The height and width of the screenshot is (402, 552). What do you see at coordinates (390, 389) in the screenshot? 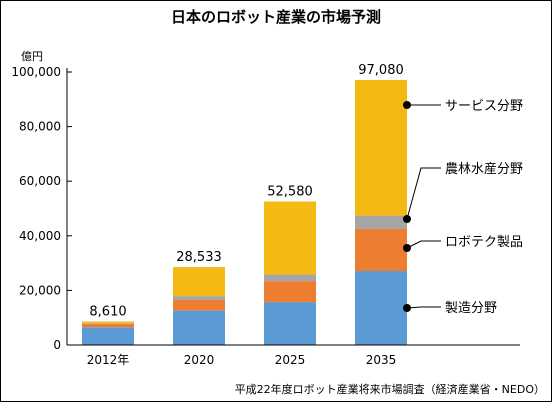
I see `source-note: 平成22年度ロボット産業将来市場調査（経済産業省・NEDO）` at bounding box center [390, 389].